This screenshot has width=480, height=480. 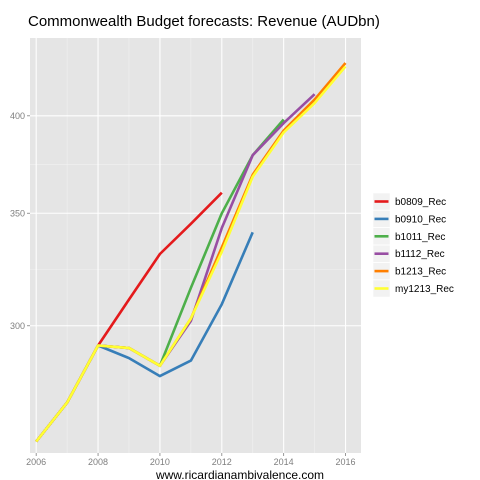 I want to click on legend-label: my1213_Rec, so click(x=424, y=289).